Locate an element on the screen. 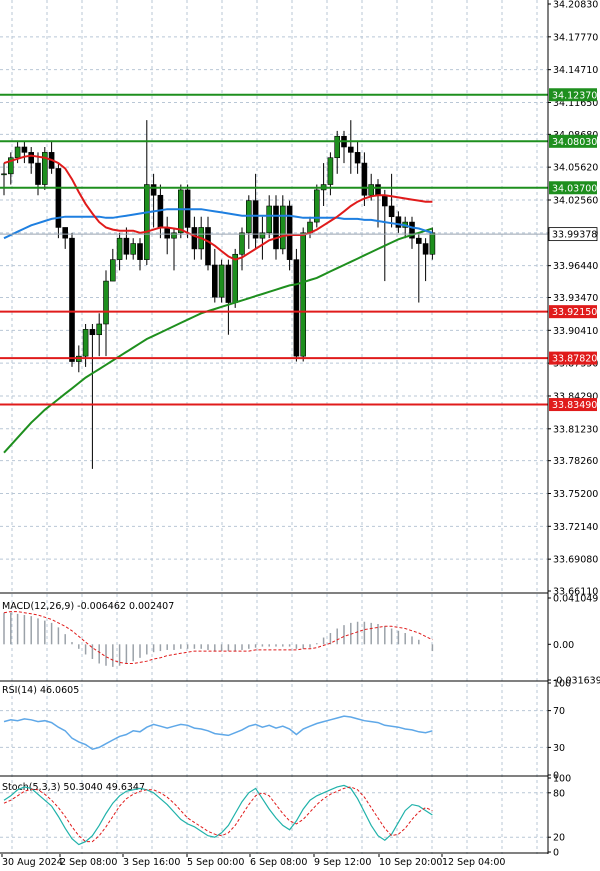 Image resolution: width=600 pixels, height=871 pixels. level-label: 33.92150 is located at coordinates (574, 312).